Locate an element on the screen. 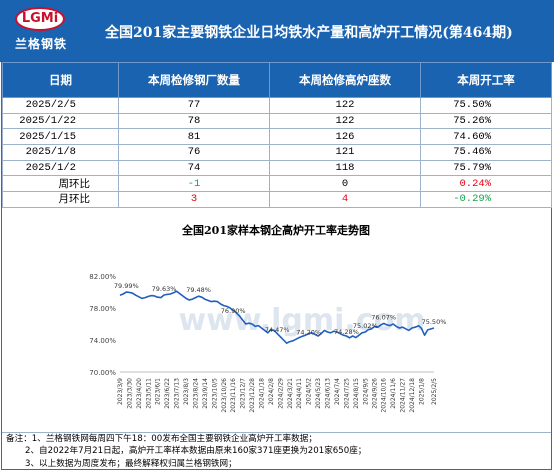 This screenshot has height=472, width=554. table-row: 2025/1/15 81 126 74.60% is located at coordinates (277, 137).